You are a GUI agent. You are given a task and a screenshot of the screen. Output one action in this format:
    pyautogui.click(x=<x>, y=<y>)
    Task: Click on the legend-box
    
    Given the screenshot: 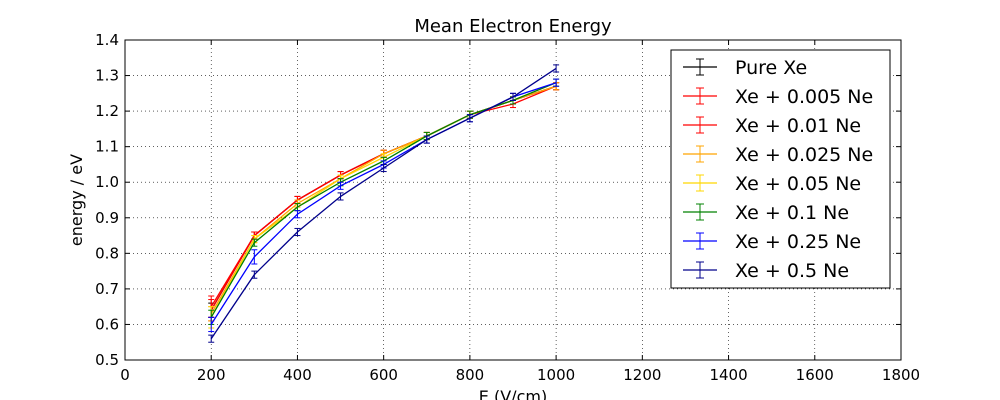 What is the action you would take?
    pyautogui.click(x=780, y=169)
    